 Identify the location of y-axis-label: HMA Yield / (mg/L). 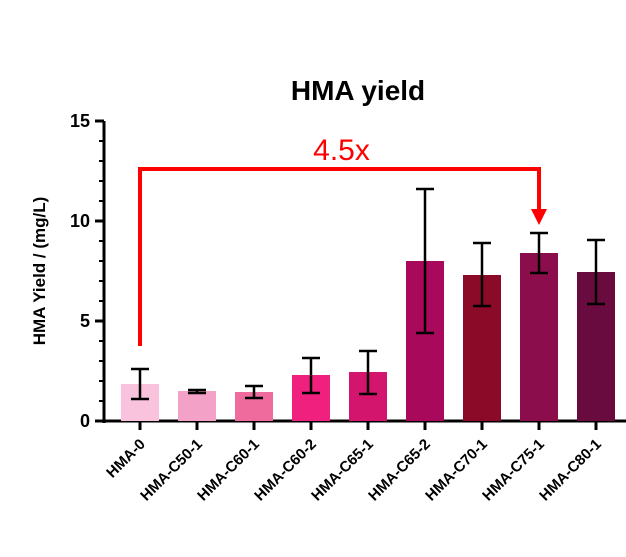
(39, 271).